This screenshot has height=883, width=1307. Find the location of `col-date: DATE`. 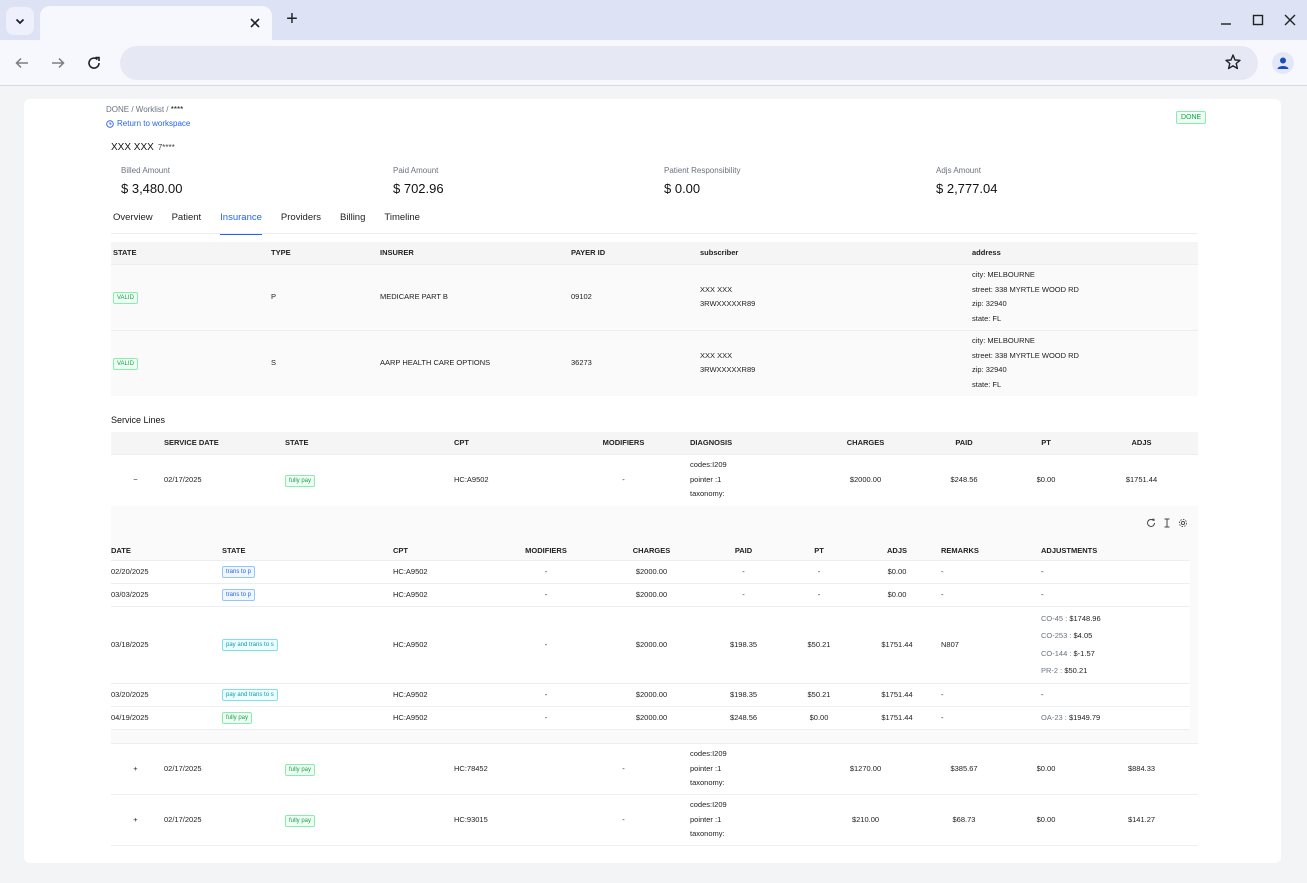

col-date: DATE is located at coordinates (166, 551).